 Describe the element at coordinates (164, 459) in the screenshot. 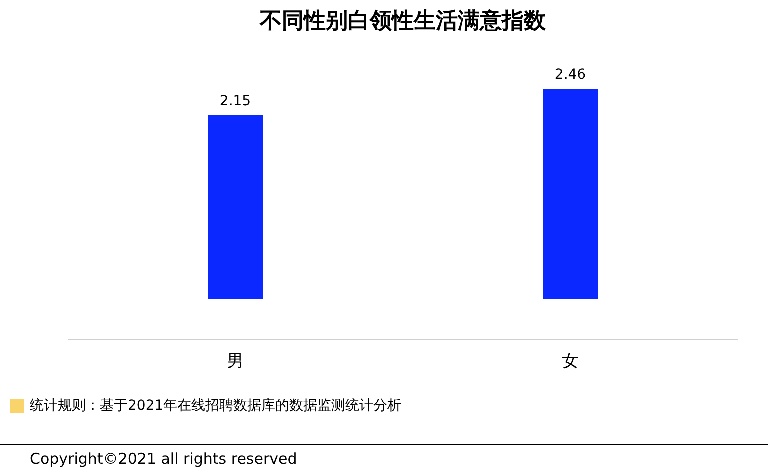

I see `text: Copyright©2021 all rights reserved` at that location.